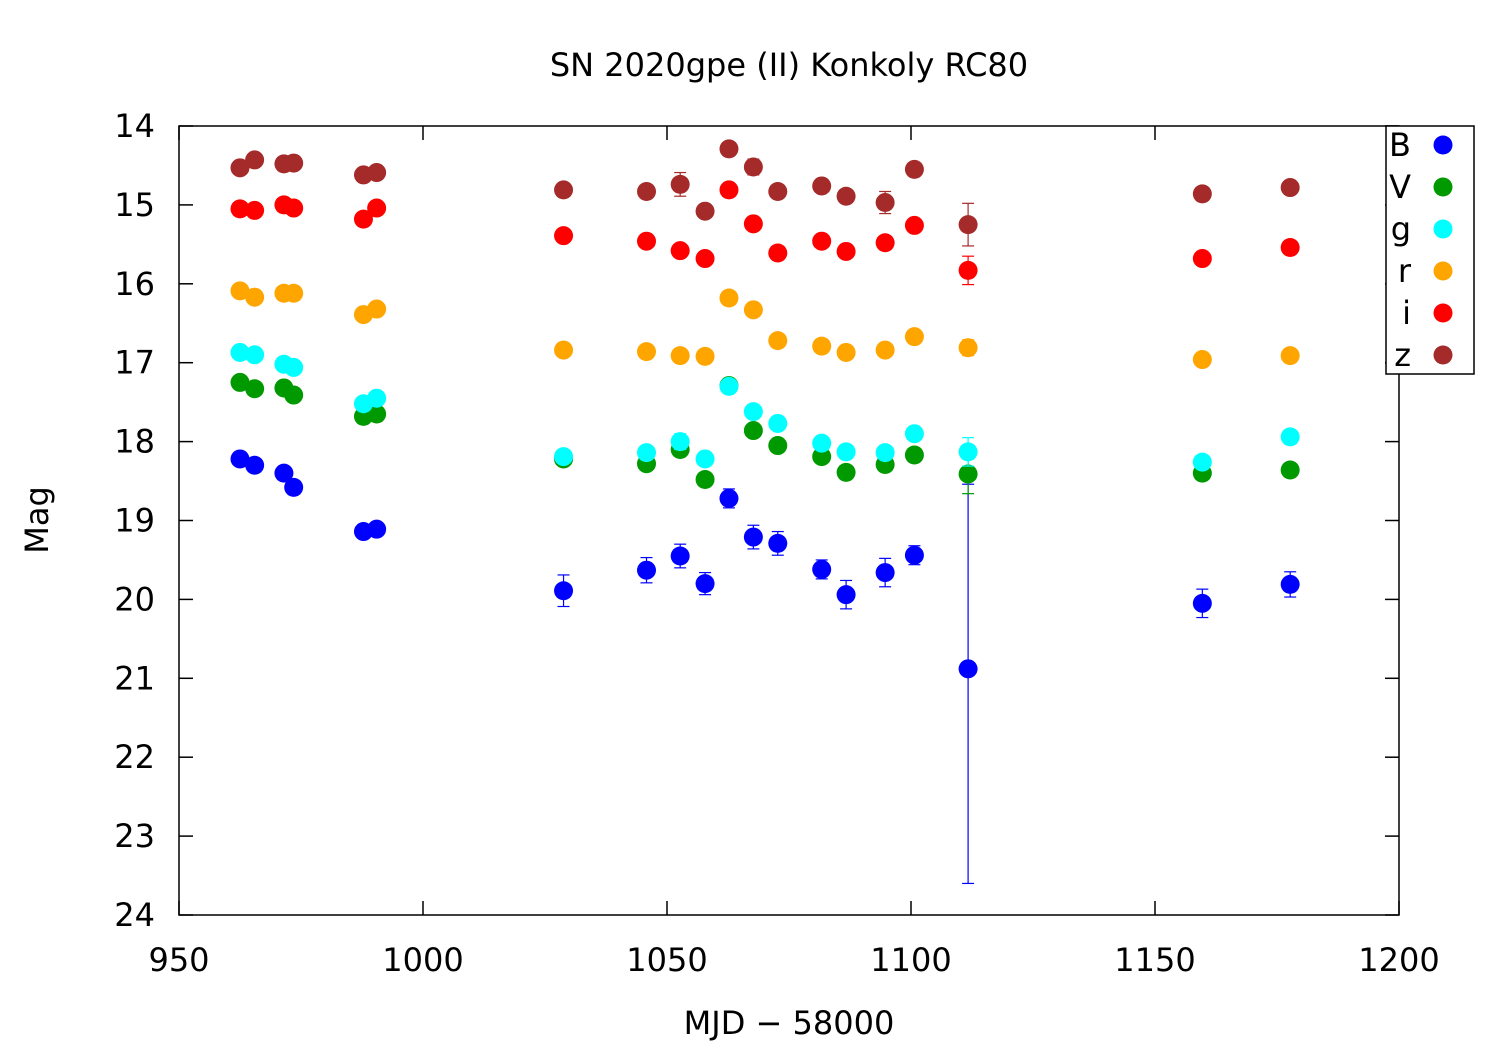 This screenshot has height=1050, width=1500. I want to click on y-tick-label: 17, so click(134, 363).